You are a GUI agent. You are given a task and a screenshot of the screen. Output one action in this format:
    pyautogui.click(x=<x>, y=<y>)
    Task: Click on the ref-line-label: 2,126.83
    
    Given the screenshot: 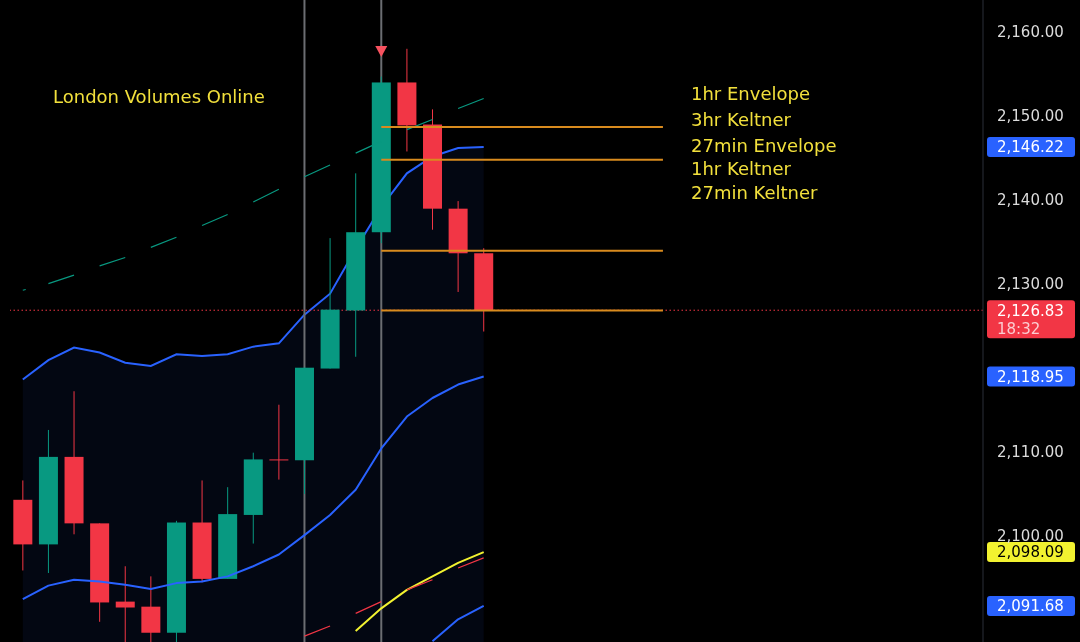 What is the action you would take?
    pyautogui.click(x=1030, y=310)
    